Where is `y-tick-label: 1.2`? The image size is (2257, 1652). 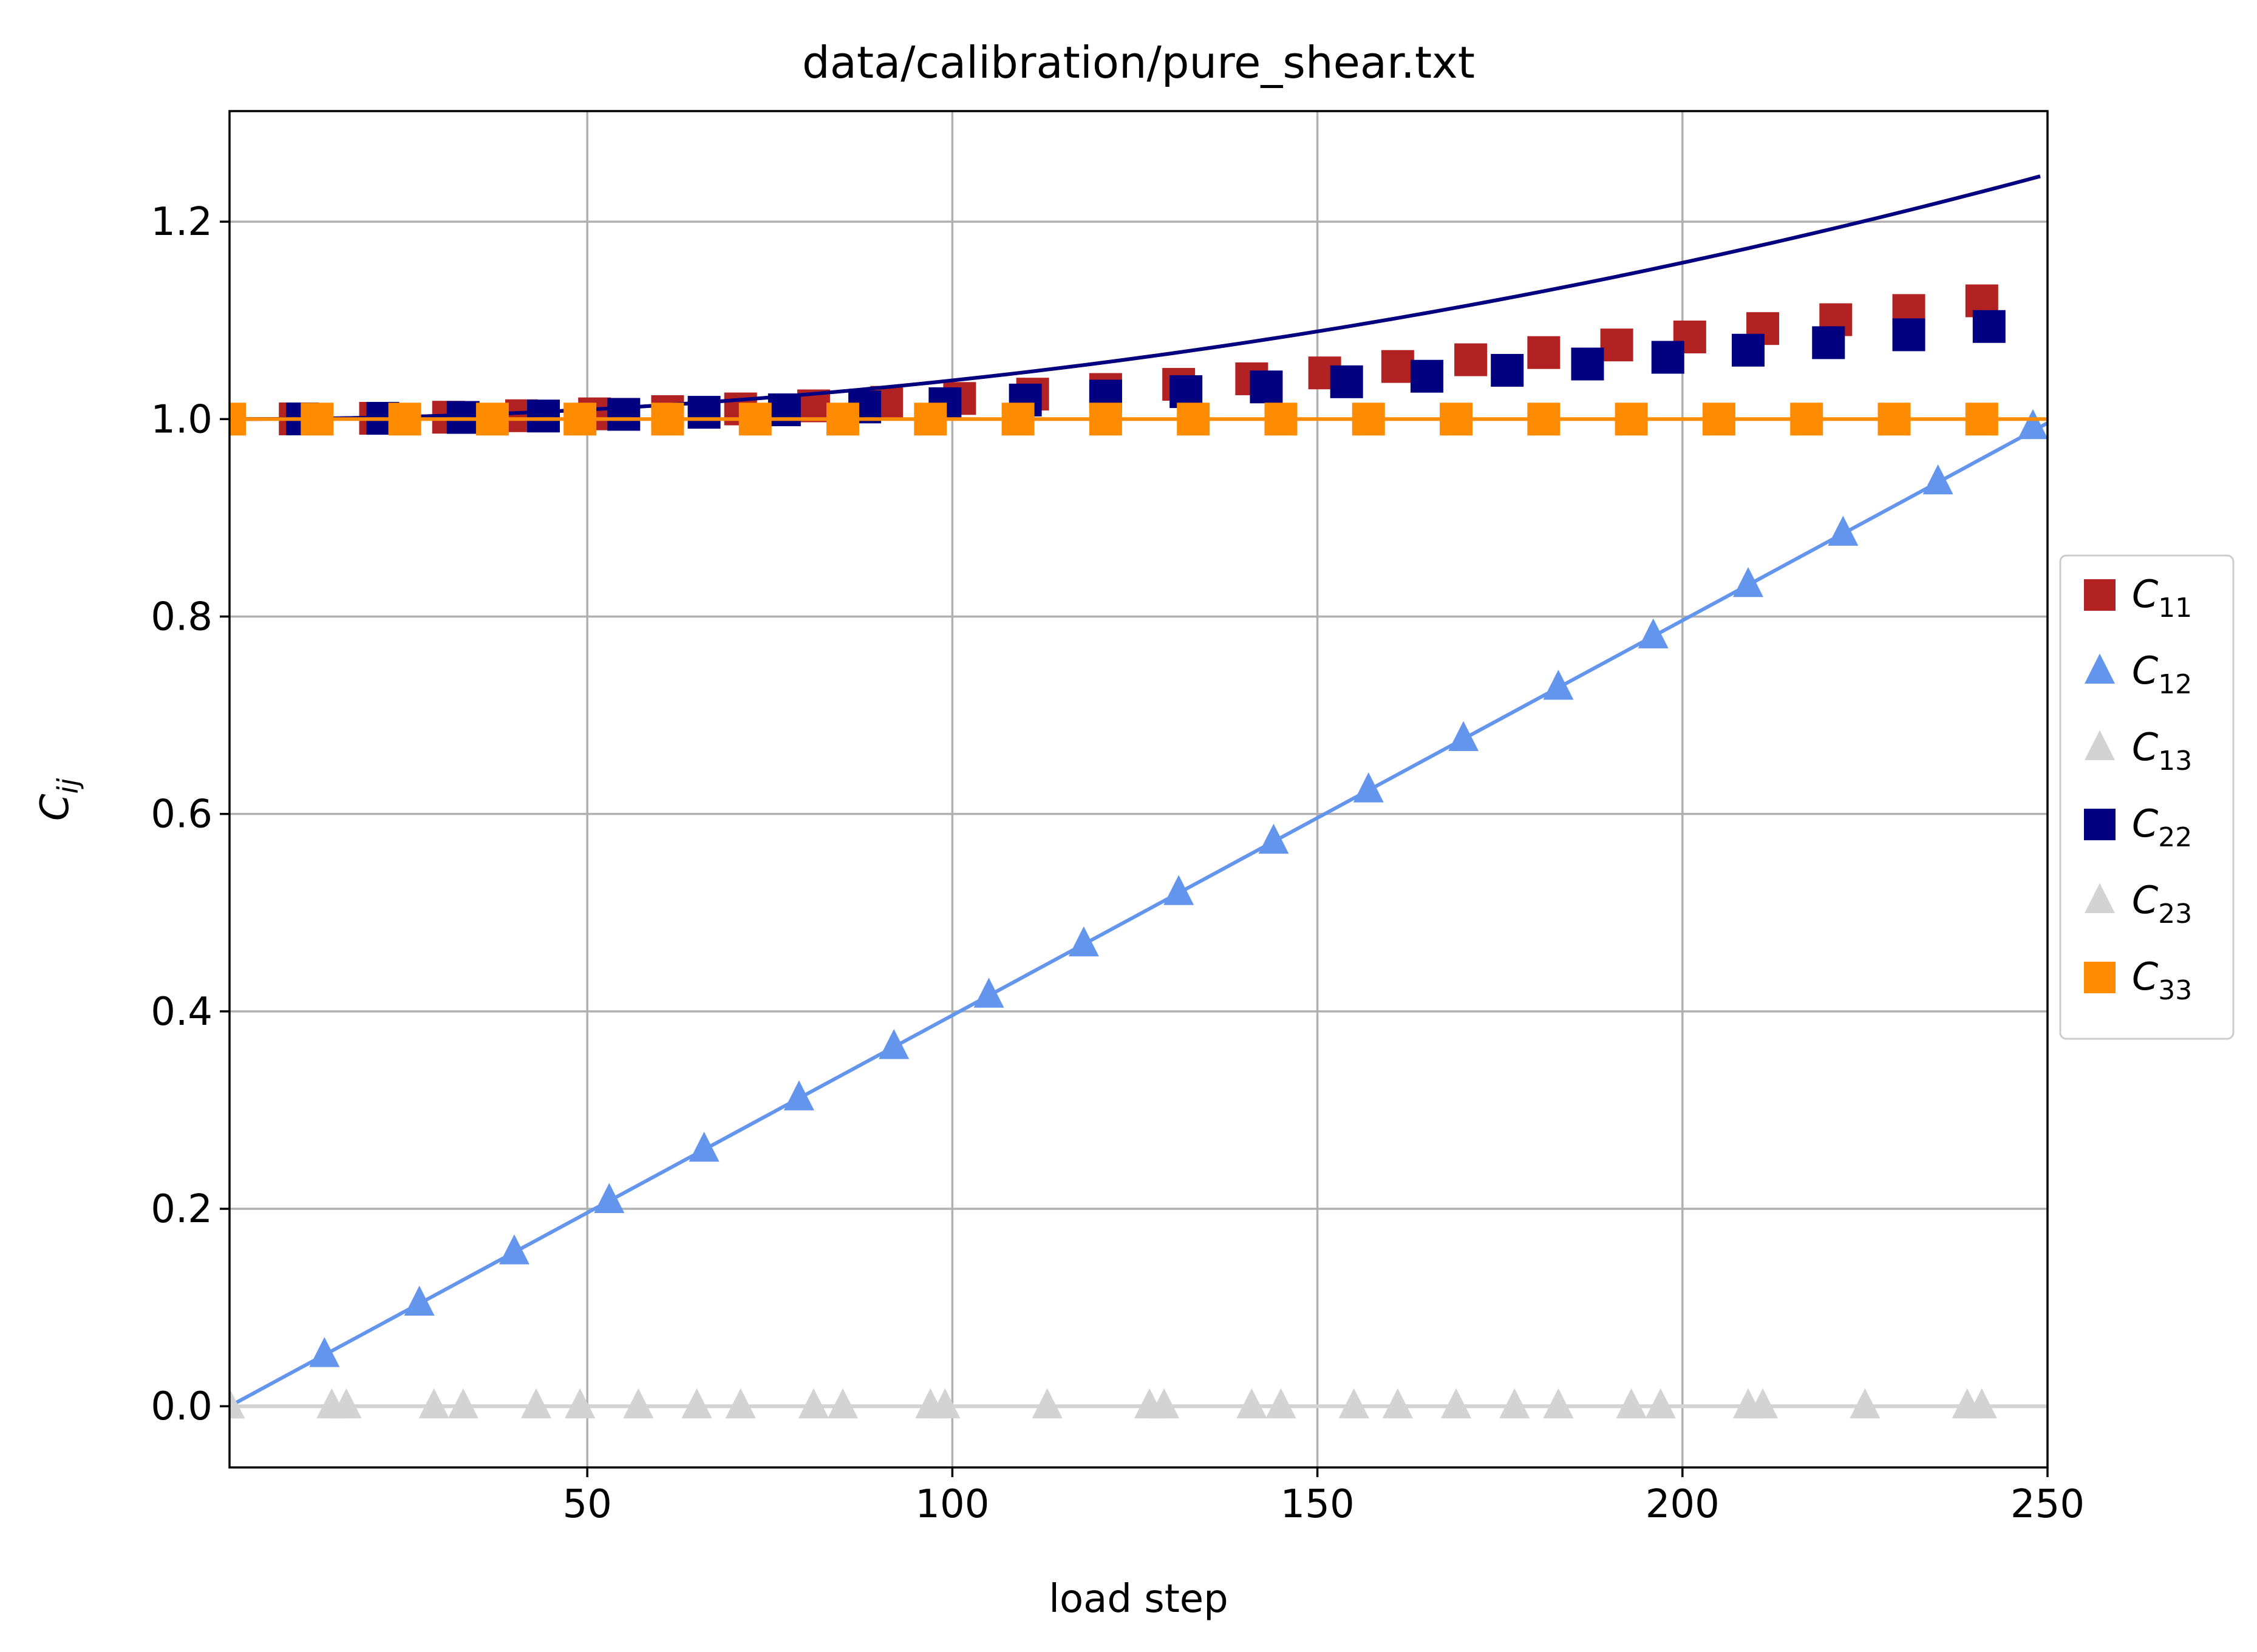
y-tick-label: 1.2 is located at coordinates (182, 222).